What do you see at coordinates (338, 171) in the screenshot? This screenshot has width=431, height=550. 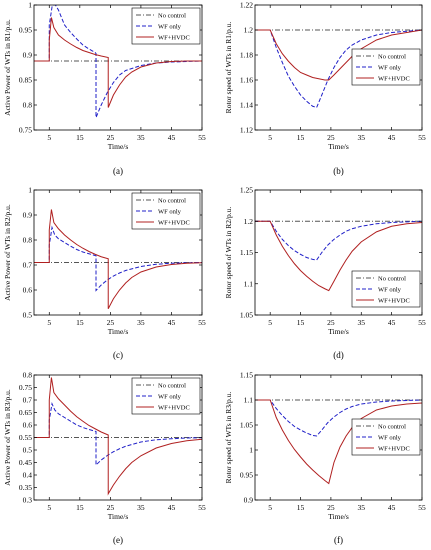 I see `panel-caption: (b)` at bounding box center [338, 171].